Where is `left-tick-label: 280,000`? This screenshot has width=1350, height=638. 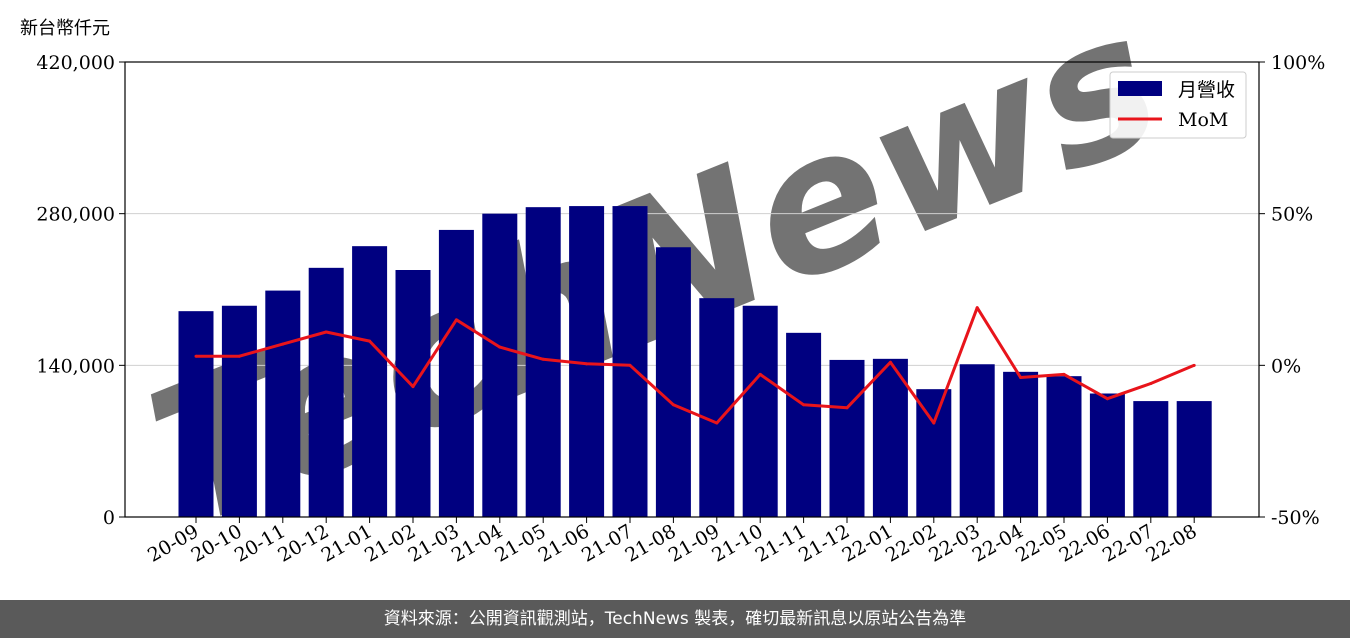 left-tick-label: 280,000 is located at coordinates (75, 215).